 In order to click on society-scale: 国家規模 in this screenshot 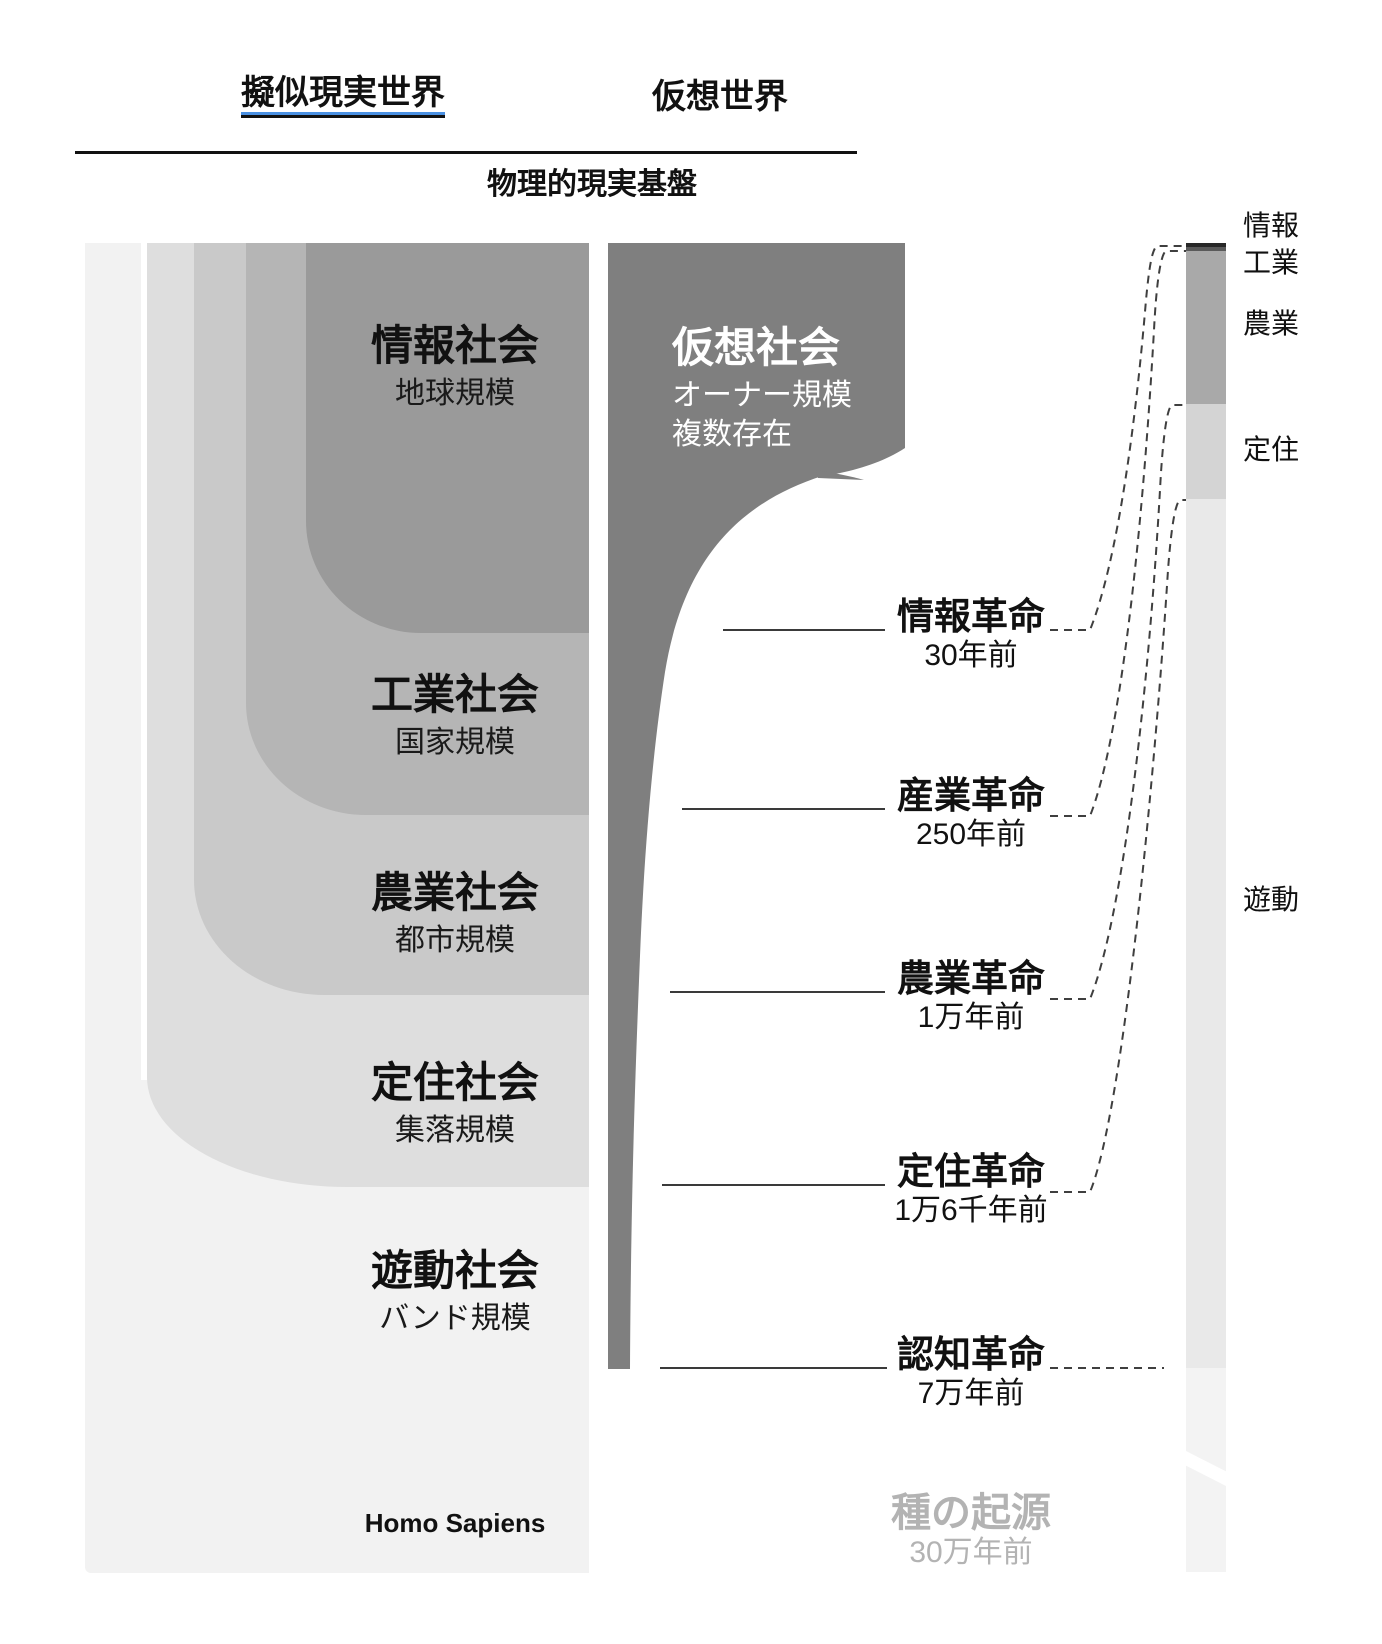, I will do `click(455, 742)`.